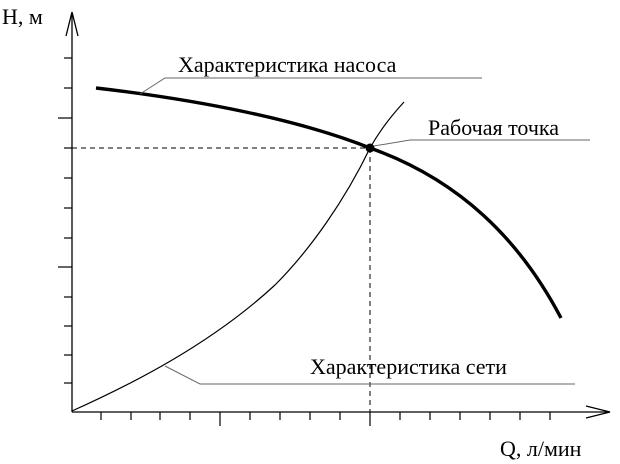 The image size is (620, 464). I want to click on x-axis-label: Q, л/мин, so click(541, 448).